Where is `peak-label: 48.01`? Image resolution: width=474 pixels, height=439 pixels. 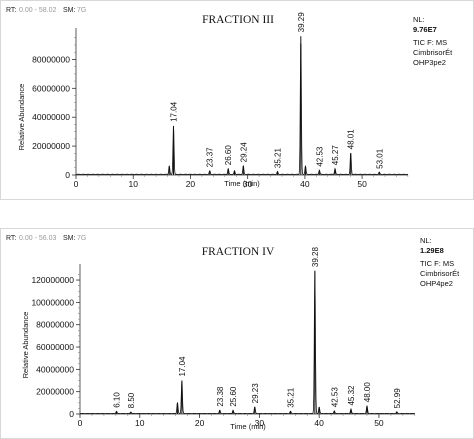 peak-label: 48.01 is located at coordinates (351, 139).